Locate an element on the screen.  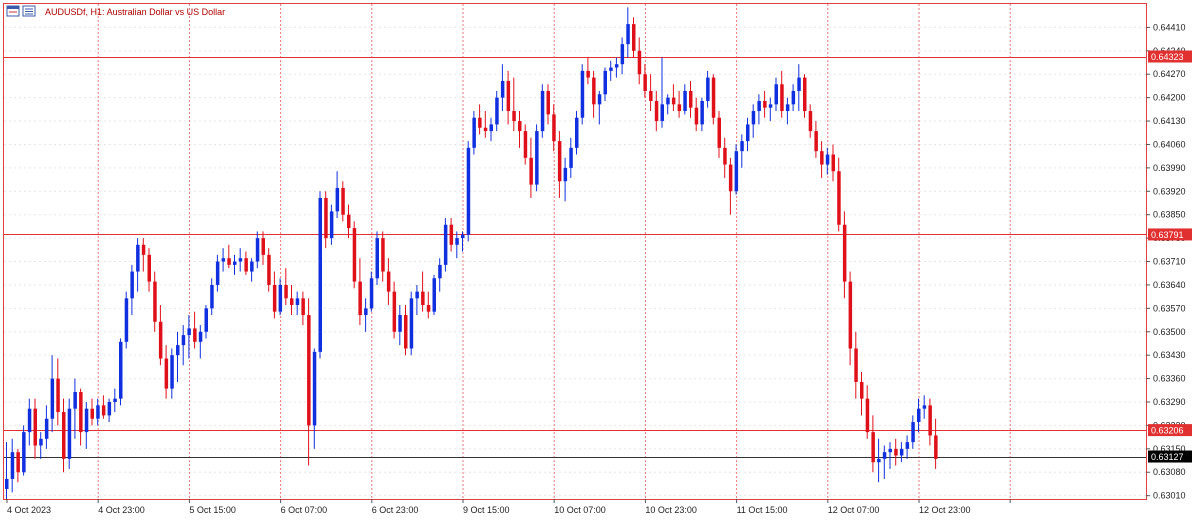
y-tick-label: 0.63010 is located at coordinates (1169, 496).